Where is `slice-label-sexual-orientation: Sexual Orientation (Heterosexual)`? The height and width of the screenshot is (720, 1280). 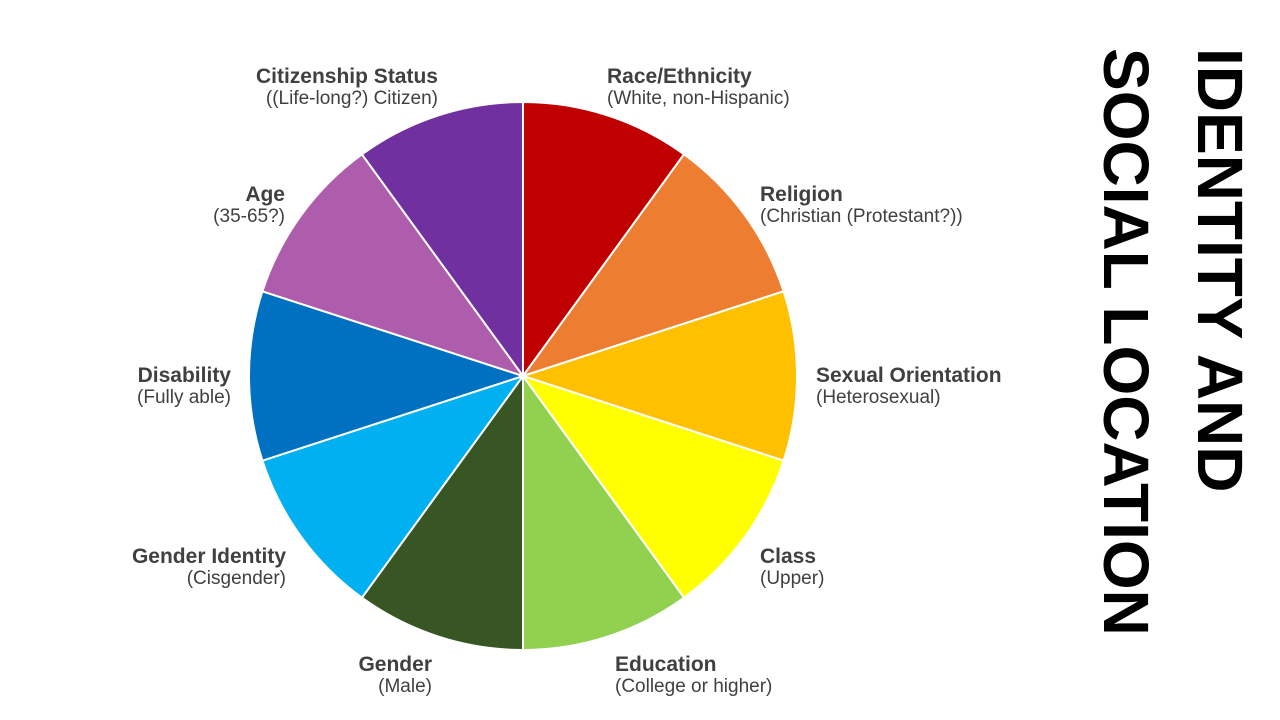 slice-label-sexual-orientation: Sexual Orientation (Heterosexual) is located at coordinates (909, 387).